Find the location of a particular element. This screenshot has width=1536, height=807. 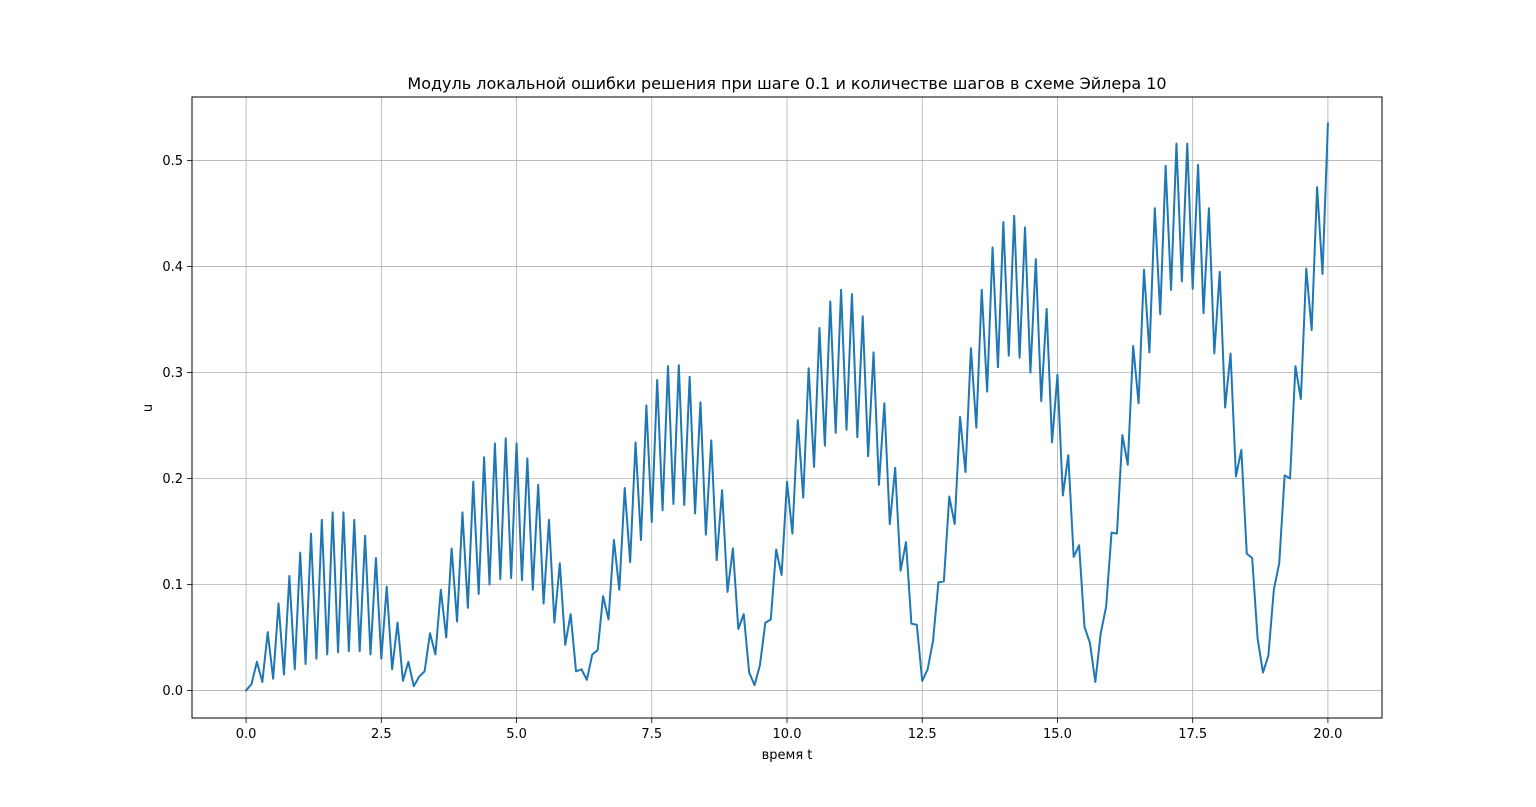

y-axis: 0.0 0.1 0.2 0.3 0.4 0.5 is located at coordinates (177, 426).